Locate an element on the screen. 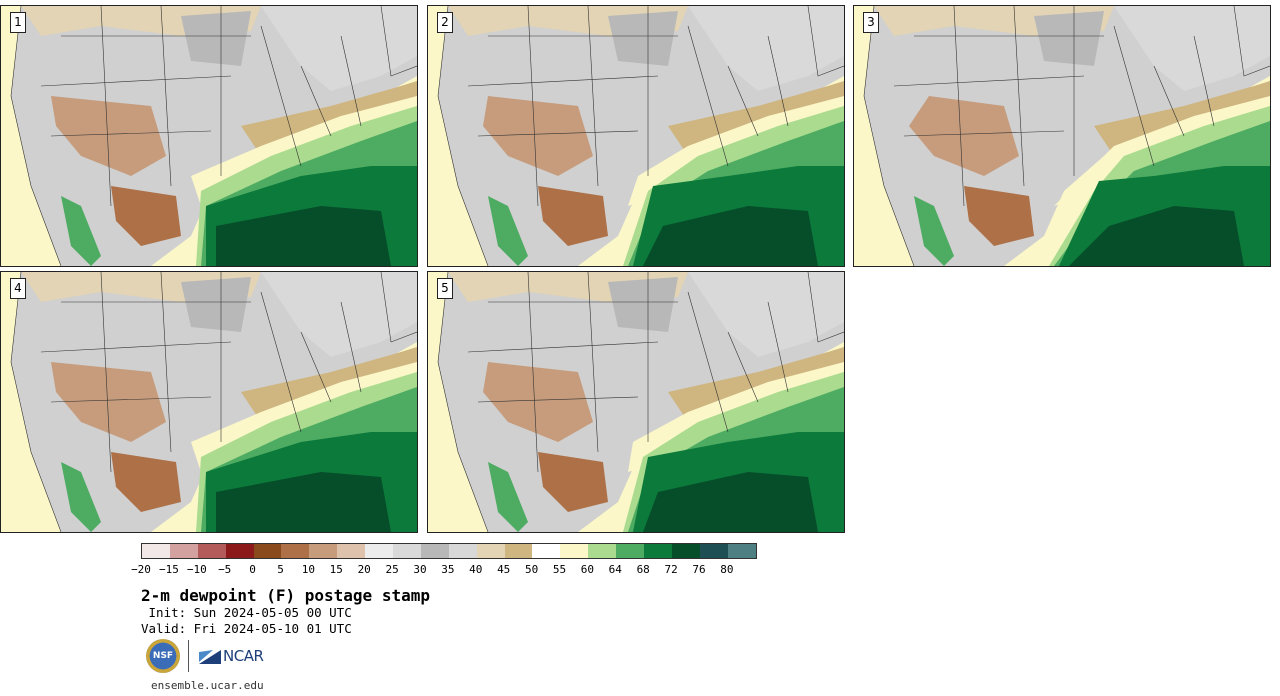 The height and width of the screenshot is (696, 1280). colorbar-tick-label: 68 is located at coordinates (643, 569).